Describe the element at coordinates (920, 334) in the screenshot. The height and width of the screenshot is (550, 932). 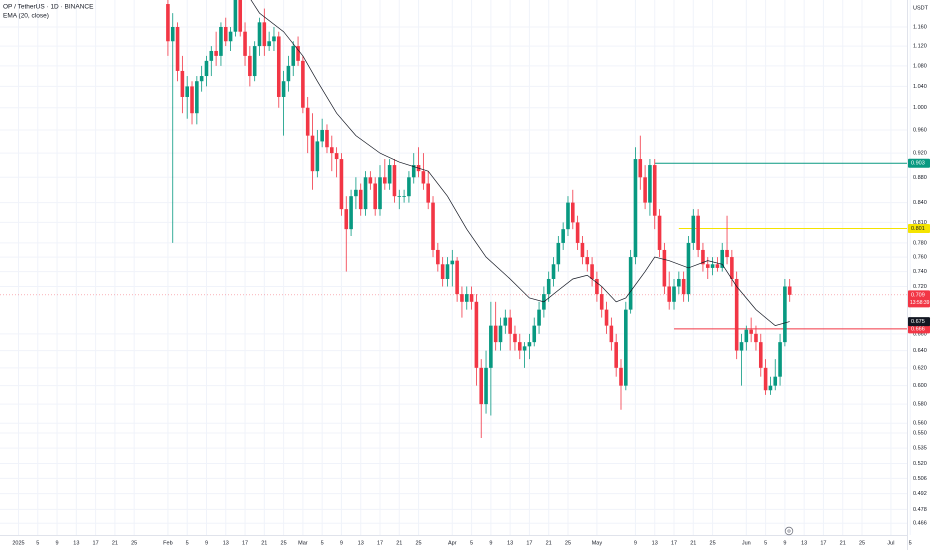
I see `y-tick-label: 0.660` at that location.